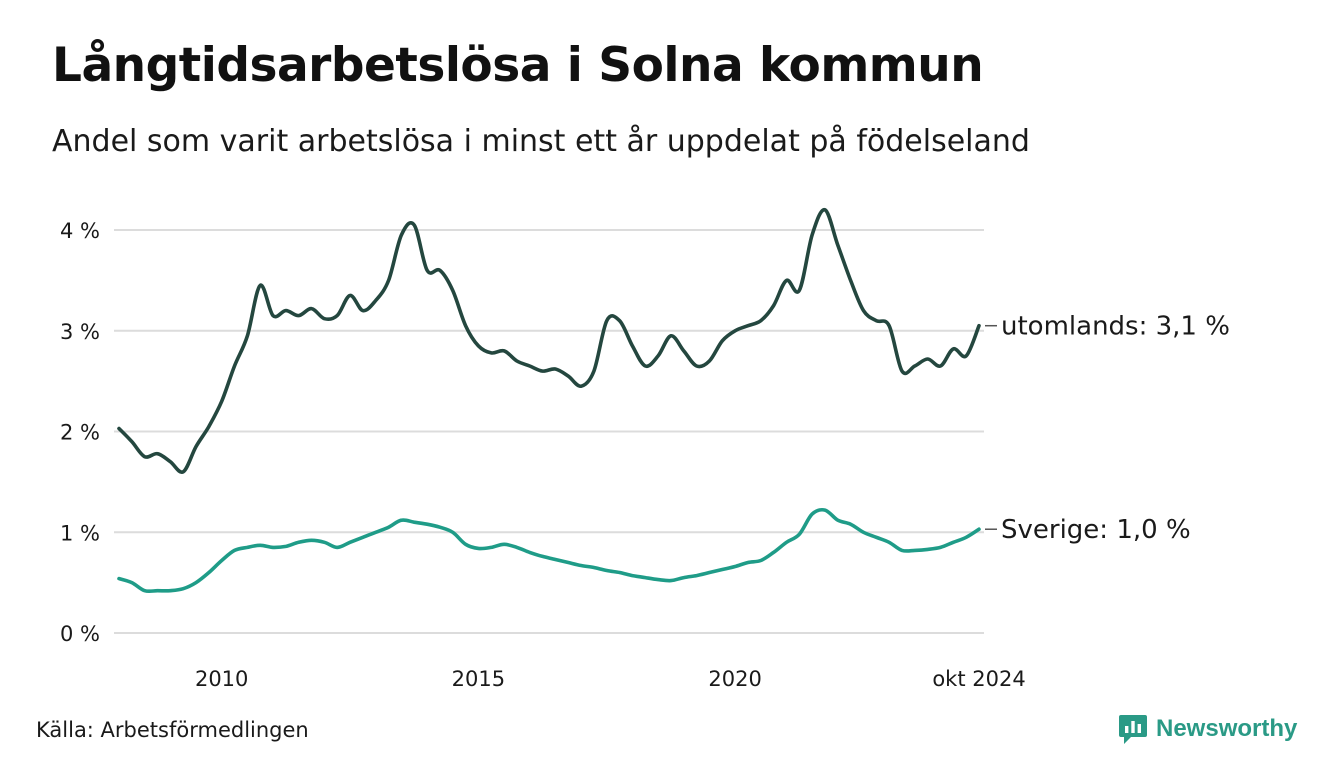  What do you see at coordinates (978, 679) in the screenshot?
I see `x-tick-label-3: okt 2024` at bounding box center [978, 679].